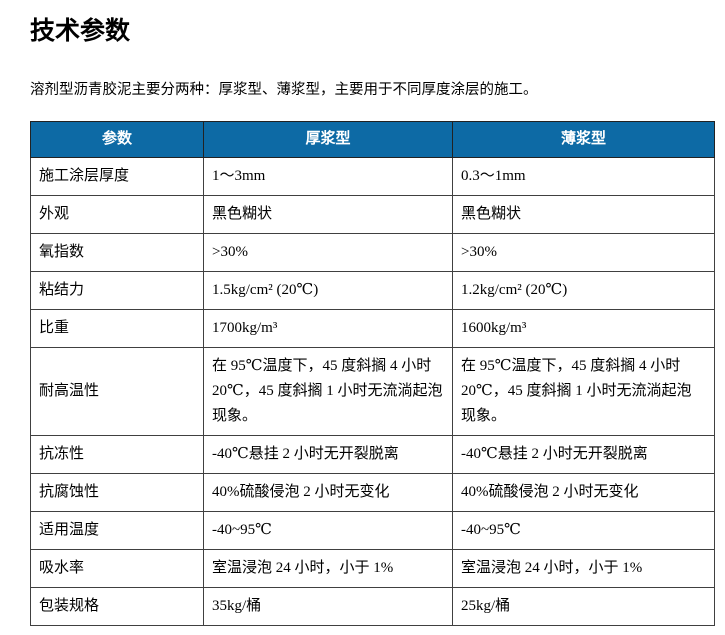  What do you see at coordinates (328, 492) in the screenshot?
I see `thick-value-cell: 40%硫酸侵泡 2 小时无变化` at bounding box center [328, 492].